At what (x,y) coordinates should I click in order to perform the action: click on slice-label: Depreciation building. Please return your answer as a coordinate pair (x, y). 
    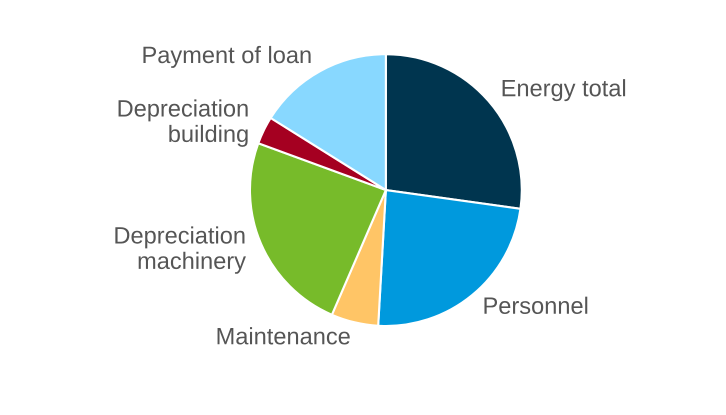
    Looking at the image, I should click on (183, 123).